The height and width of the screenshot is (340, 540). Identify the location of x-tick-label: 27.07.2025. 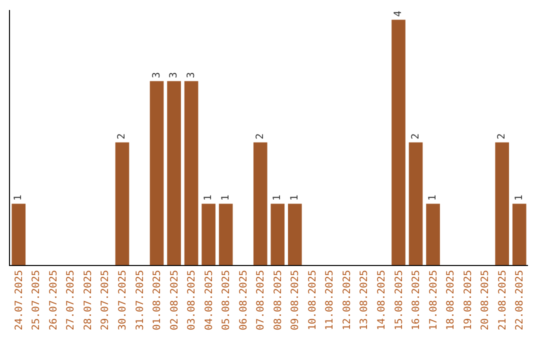
(71, 300).